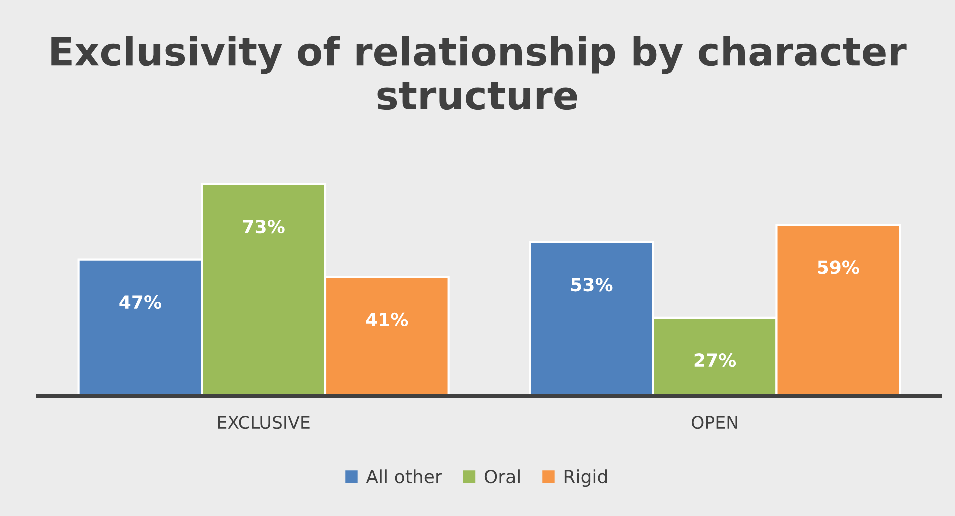 This screenshot has width=955, height=516. I want to click on data-label: 47%, so click(141, 302).